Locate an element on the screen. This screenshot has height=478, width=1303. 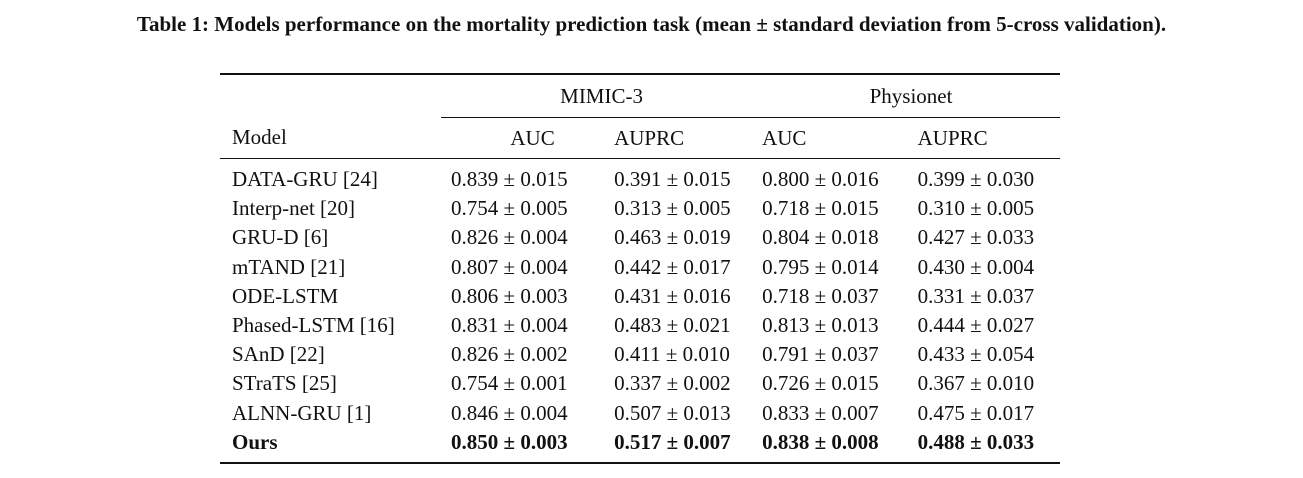
mimic-auc-cell: 0.754 ± 0.005 is located at coordinates (509, 208).